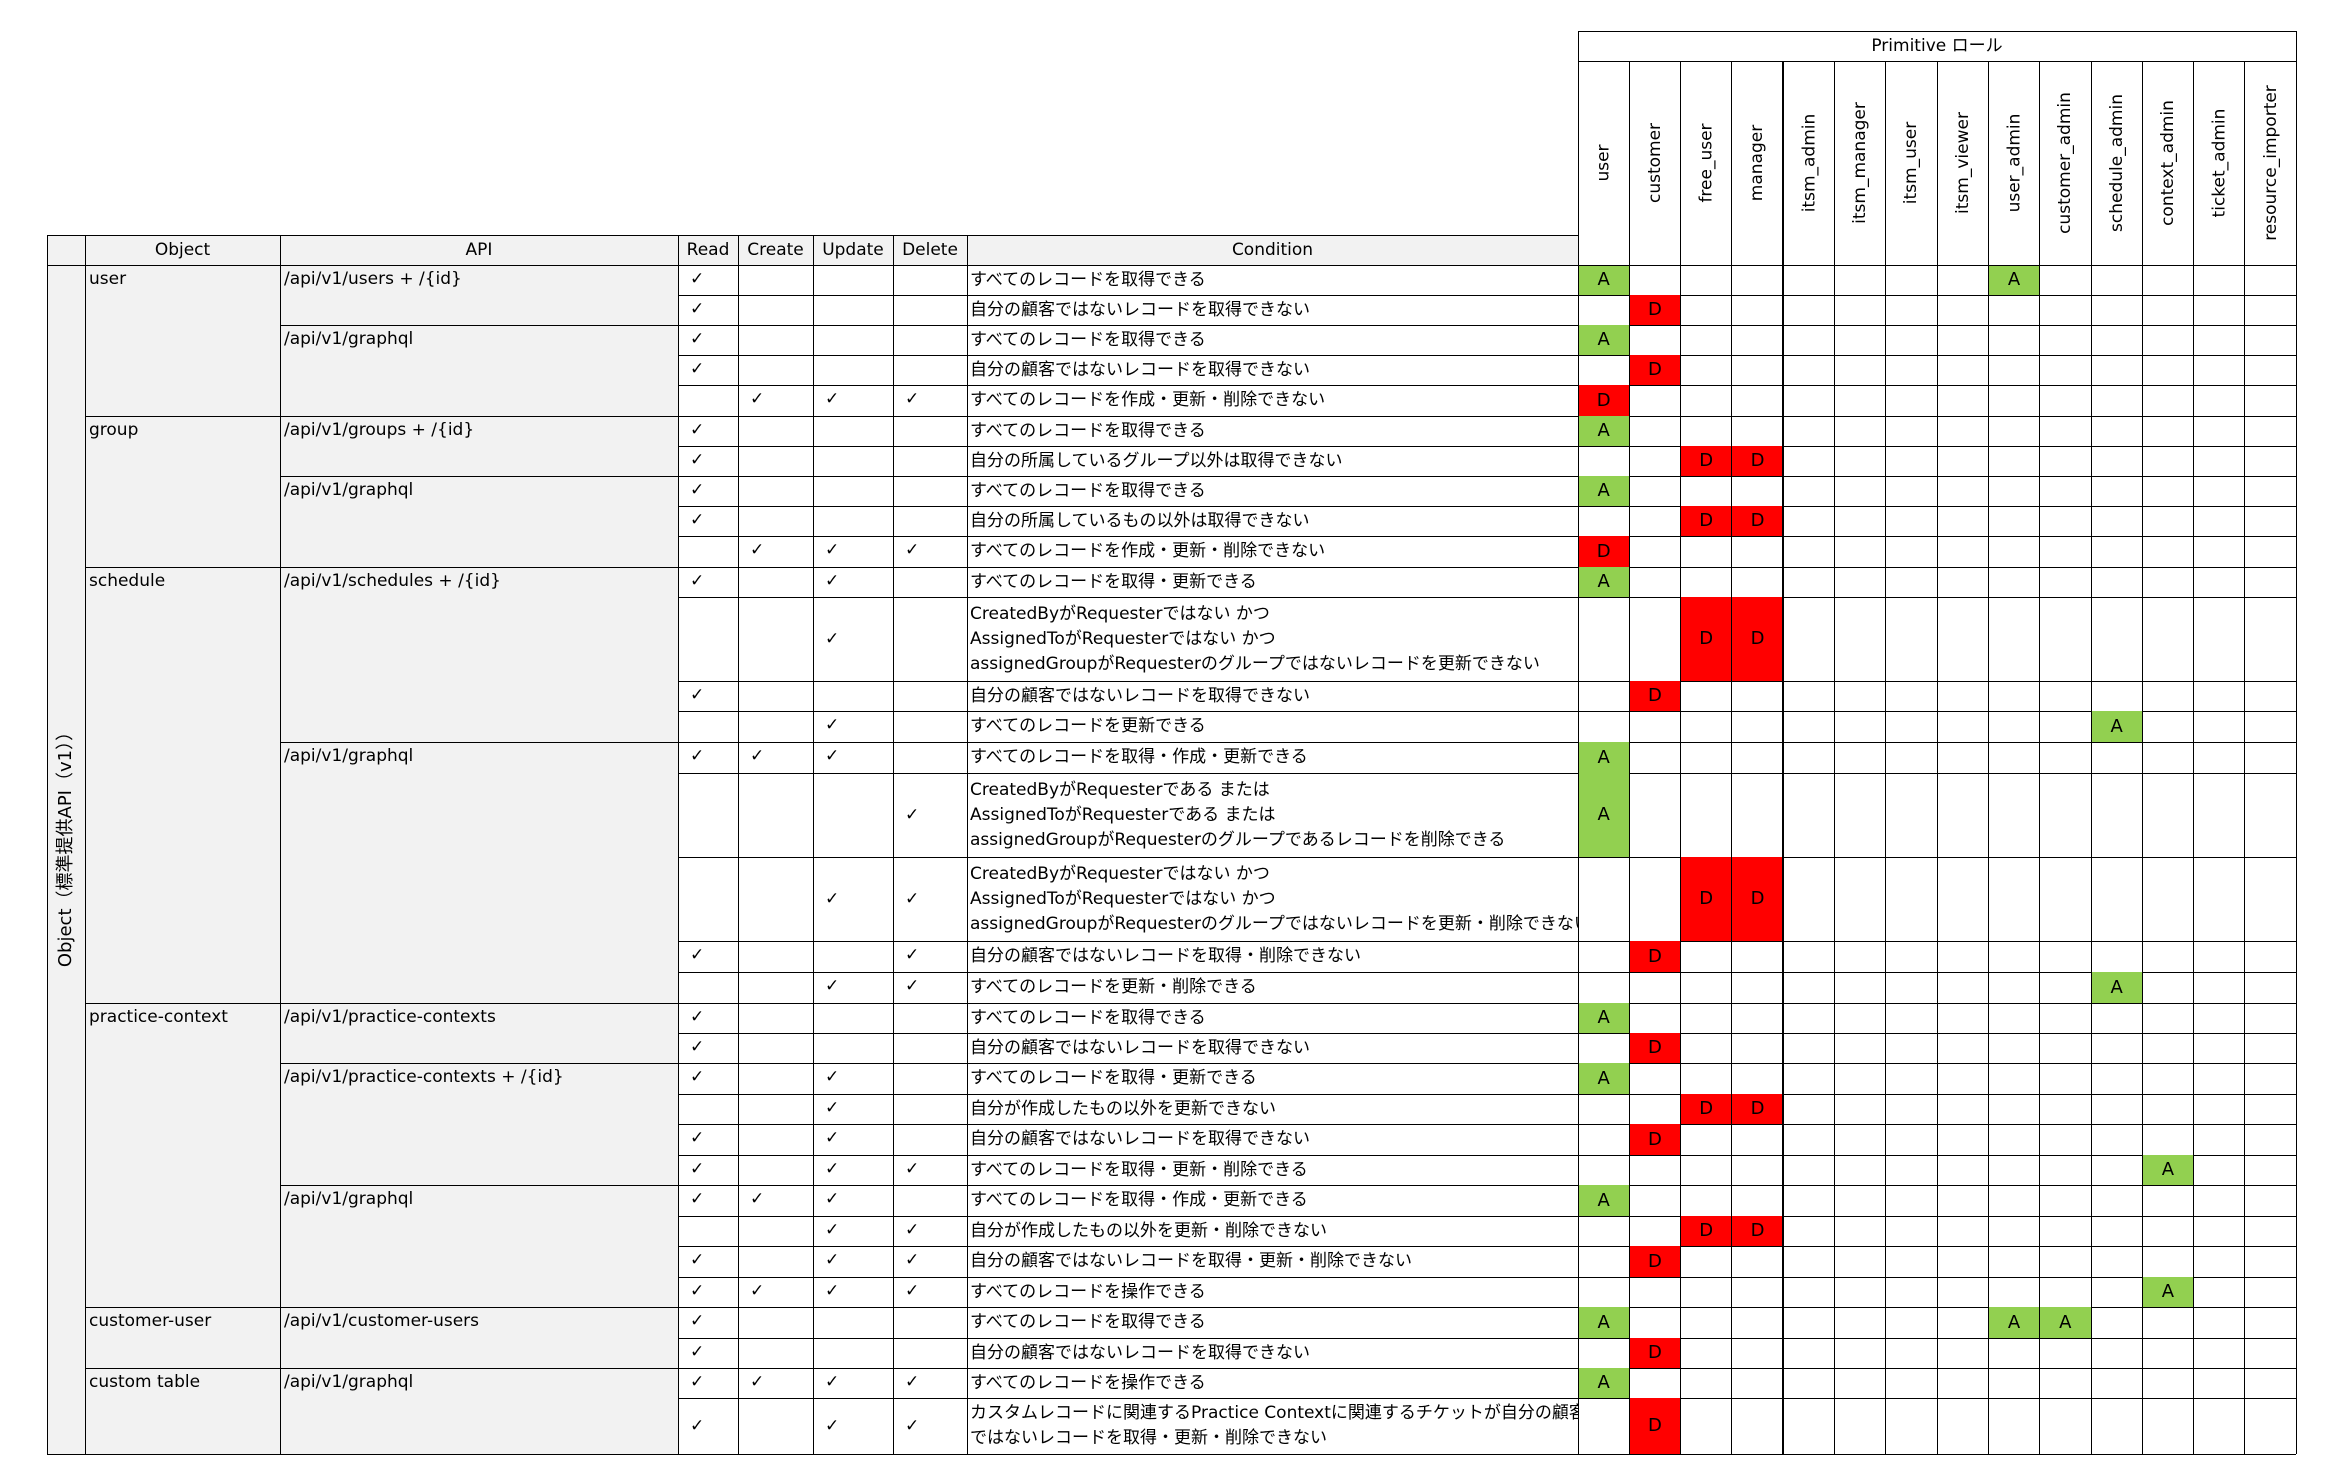 This screenshot has height=1473, width=2340. Describe the element at coordinates (390, 1017) in the screenshot. I see `api-path: /api/v1/practice-contexts` at that location.